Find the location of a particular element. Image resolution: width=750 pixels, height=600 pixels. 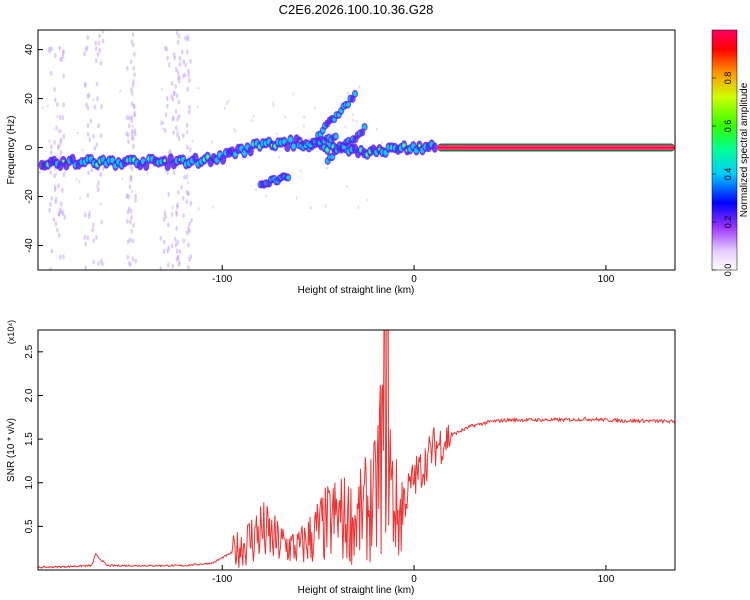

colorbar-tick-label: 0.4 is located at coordinates (728, 174).